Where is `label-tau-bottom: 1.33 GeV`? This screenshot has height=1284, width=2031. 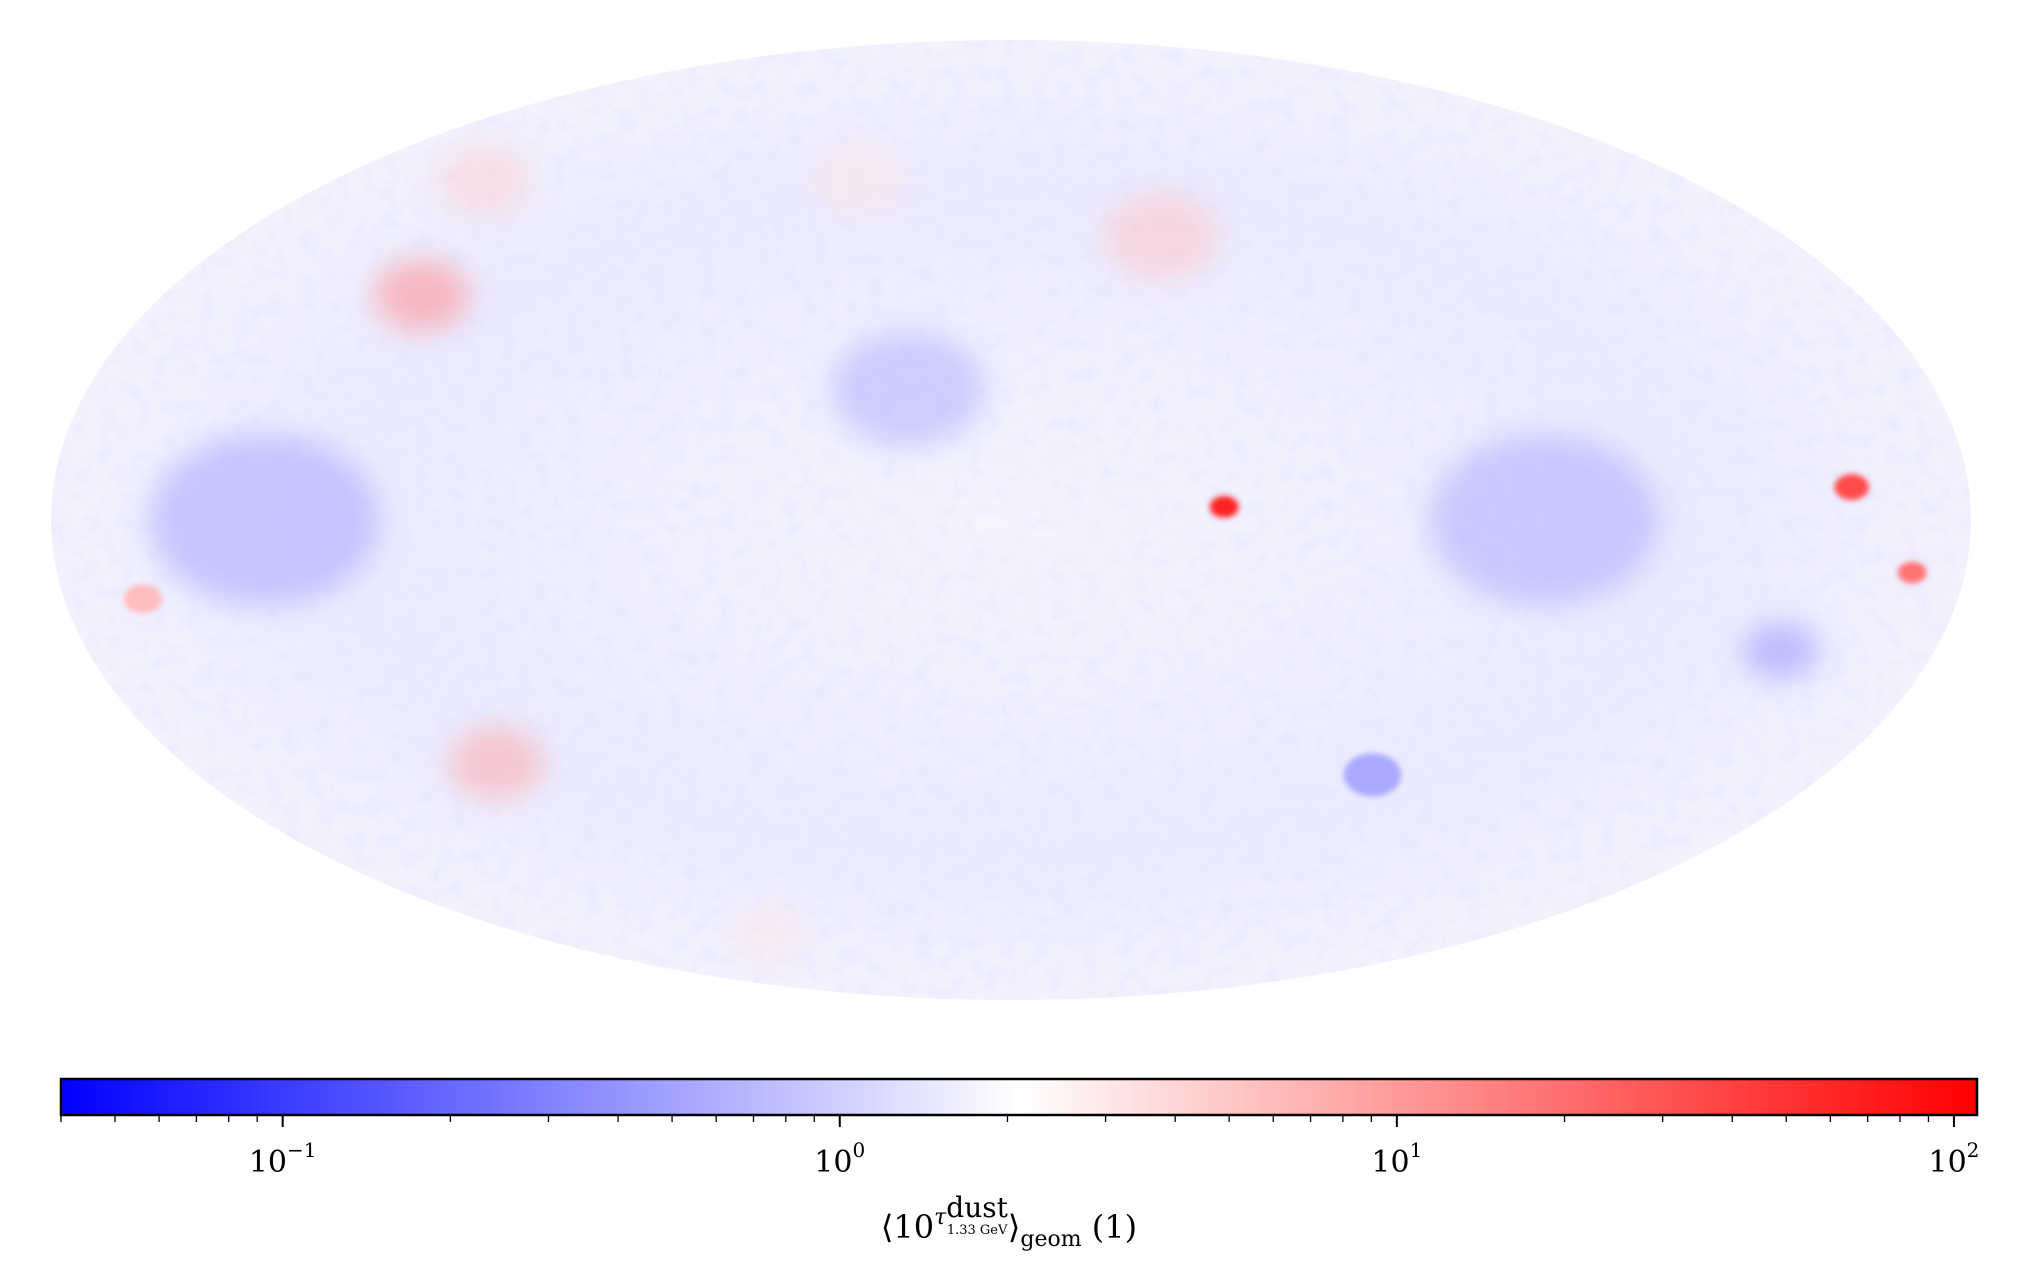 label-tau-bottom: 1.33 GeV is located at coordinates (977, 1230).